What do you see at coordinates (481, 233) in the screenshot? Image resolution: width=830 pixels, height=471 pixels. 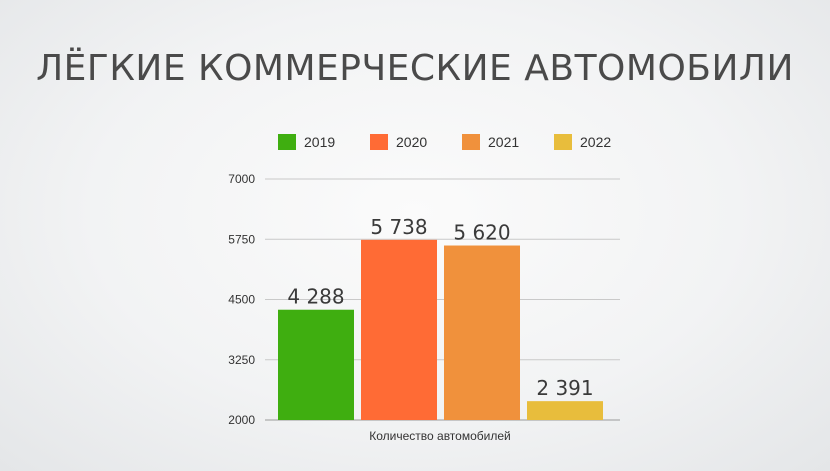 I see `data-label-2021: 5 620` at bounding box center [481, 233].